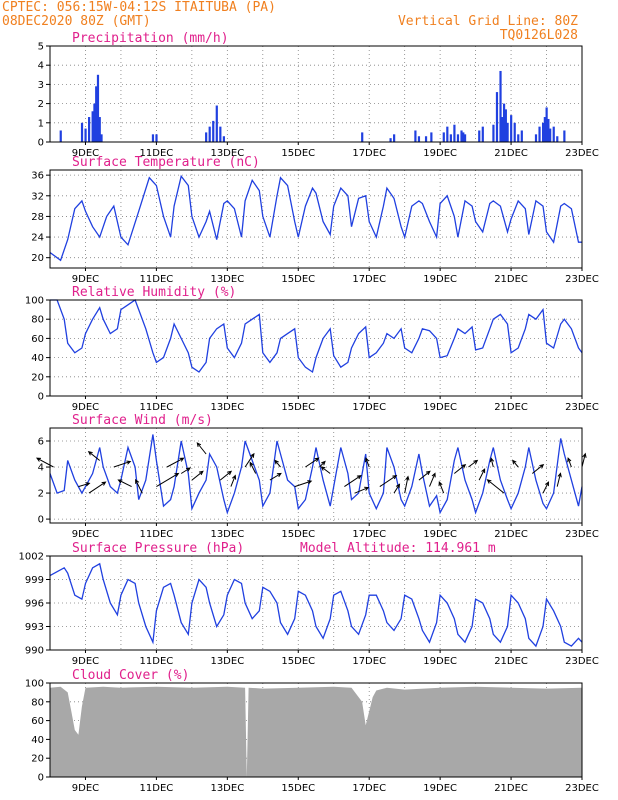  Describe the element at coordinates (316, 336) in the screenshot. I see `series-line-rh` at that location.